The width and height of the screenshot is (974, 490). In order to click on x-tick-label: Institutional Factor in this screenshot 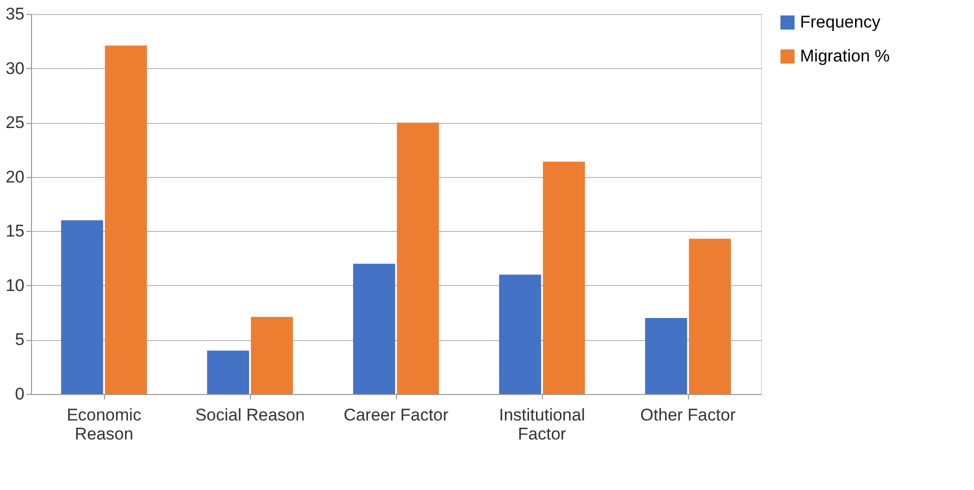, I will do `click(542, 425)`.